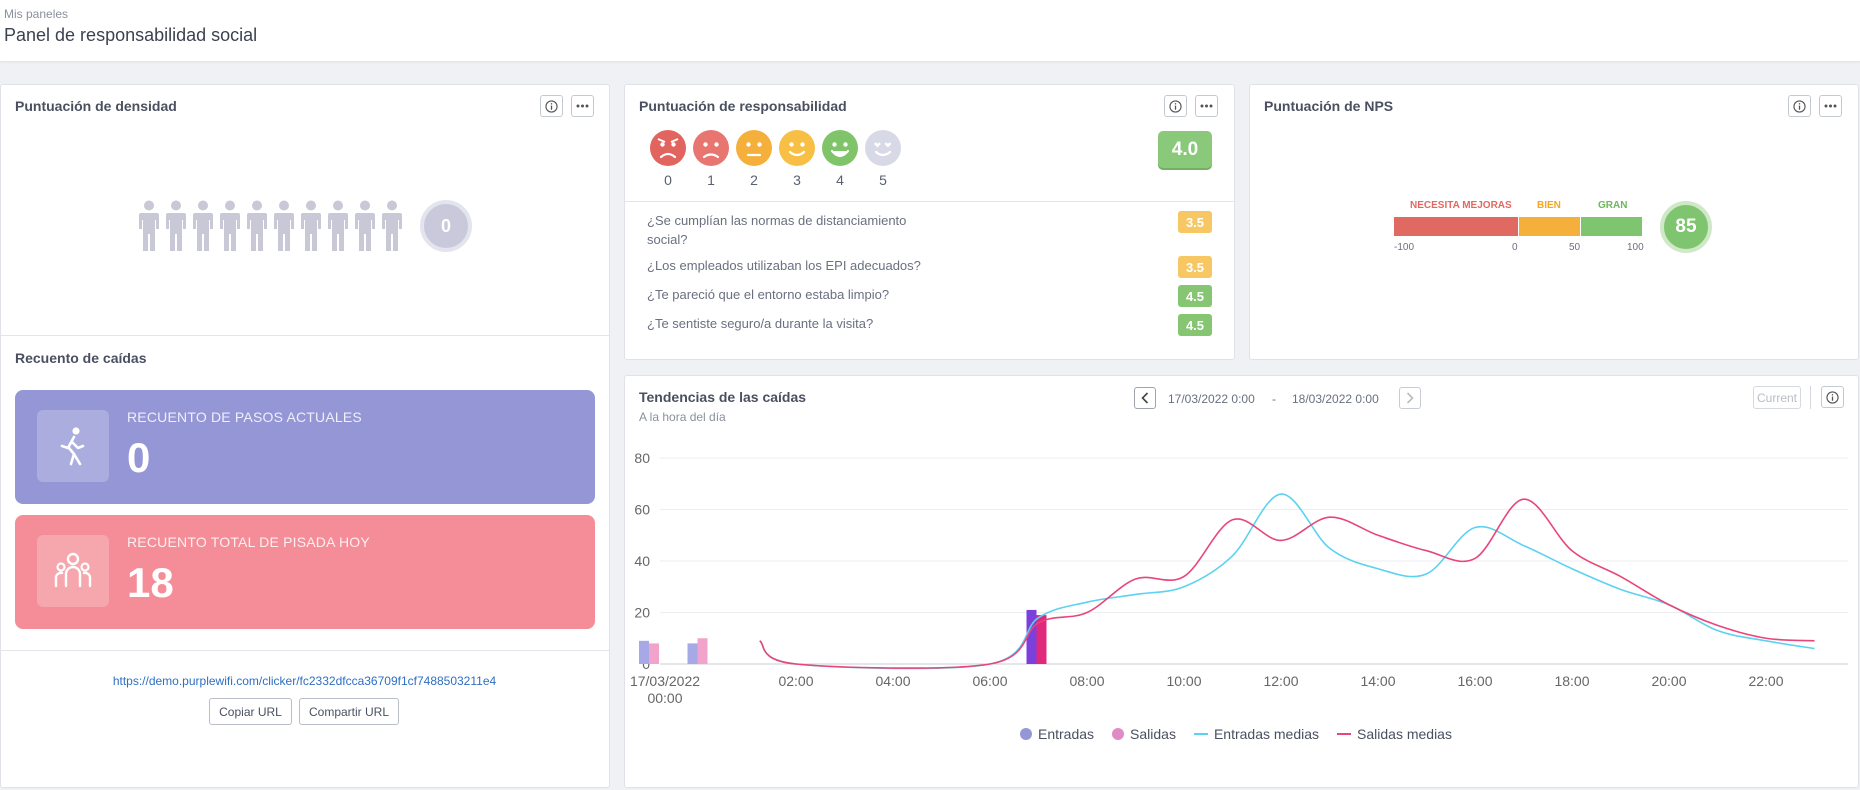 Image resolution: width=1860 pixels, height=790 pixels. Describe the element at coordinates (929, 222) in the screenshot. I see `responsibility-card` at that location.